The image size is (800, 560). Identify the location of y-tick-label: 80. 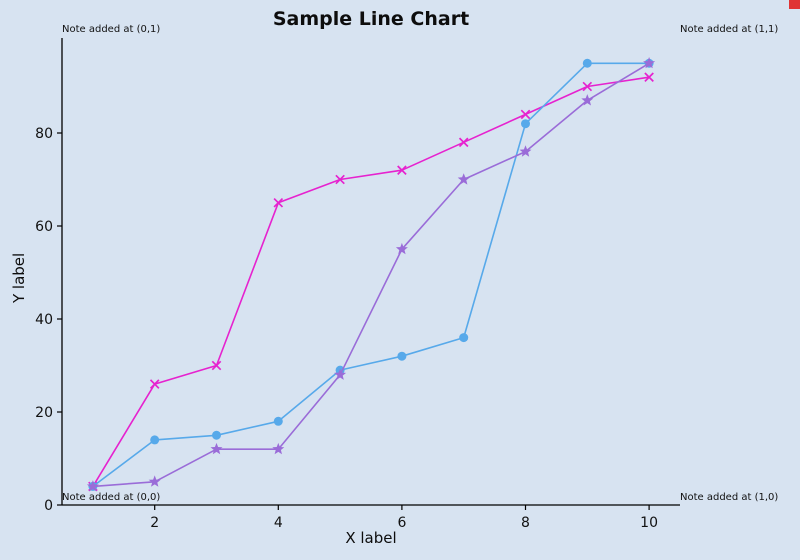
(44, 134).